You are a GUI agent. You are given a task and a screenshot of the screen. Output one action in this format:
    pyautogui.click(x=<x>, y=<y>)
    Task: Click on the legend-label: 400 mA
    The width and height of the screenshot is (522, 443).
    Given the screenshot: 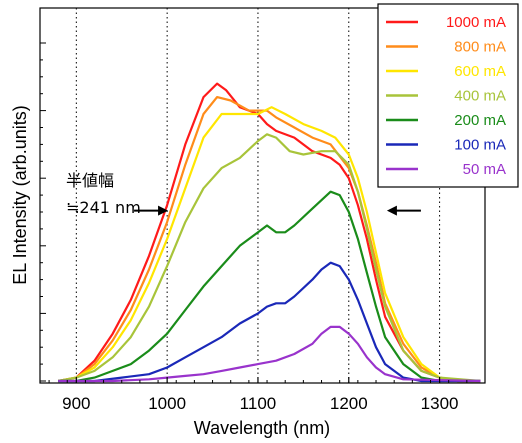 What is the action you would take?
    pyautogui.click(x=480, y=96)
    